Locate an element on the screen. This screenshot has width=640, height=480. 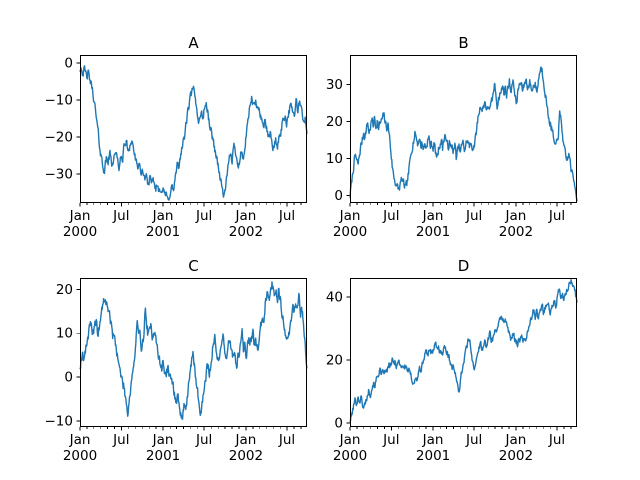
y-tick-label: −30 is located at coordinates (59, 175).